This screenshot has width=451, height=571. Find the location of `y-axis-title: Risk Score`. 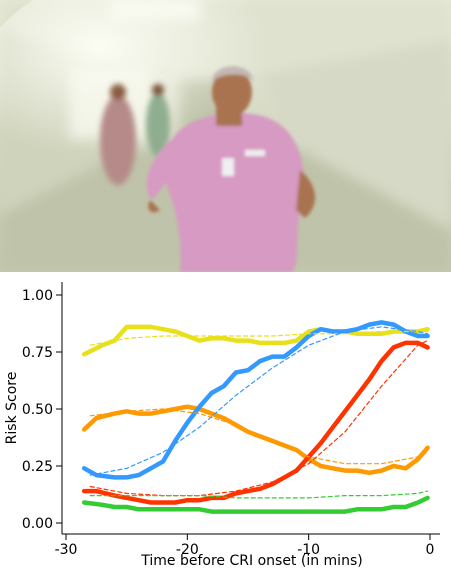

y-axis-title: Risk Score is located at coordinates (12, 408).